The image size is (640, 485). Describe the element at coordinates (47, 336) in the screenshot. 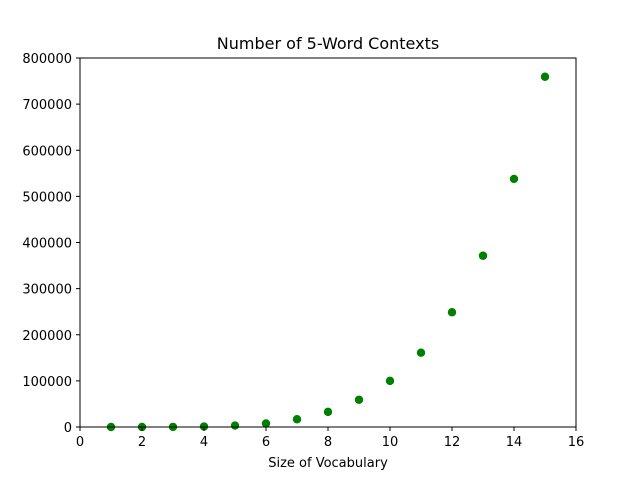

I see `y-tick-label: 200000` at that location.